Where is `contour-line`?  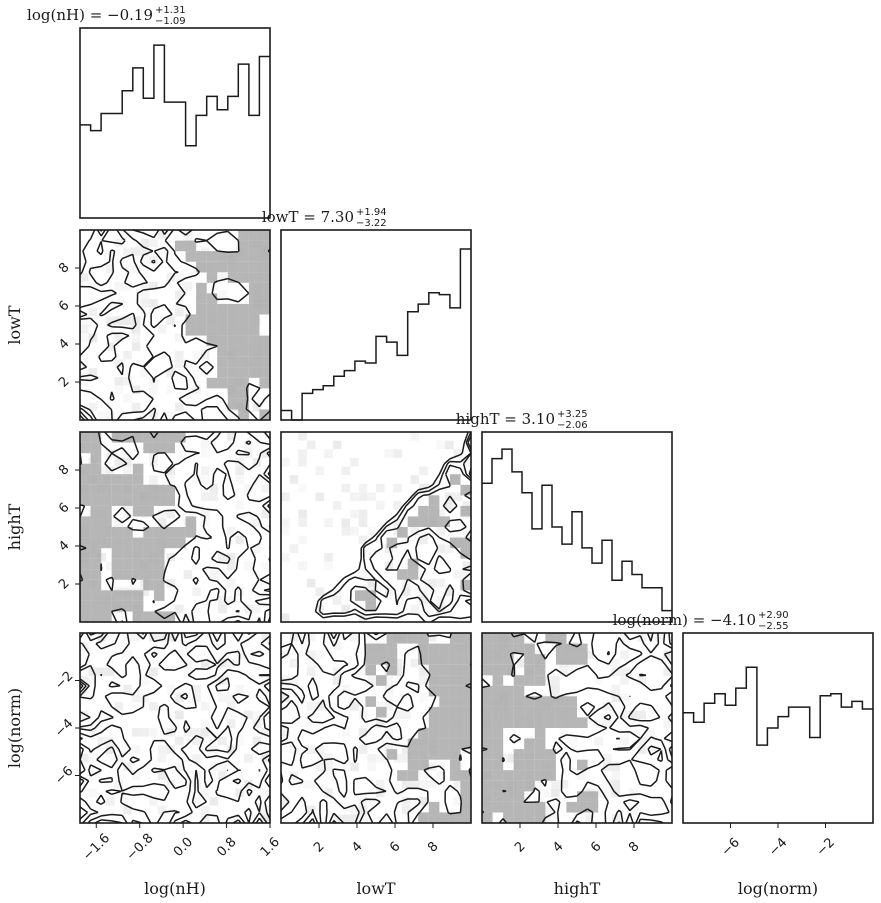
contour-line is located at coordinates (114, 325).